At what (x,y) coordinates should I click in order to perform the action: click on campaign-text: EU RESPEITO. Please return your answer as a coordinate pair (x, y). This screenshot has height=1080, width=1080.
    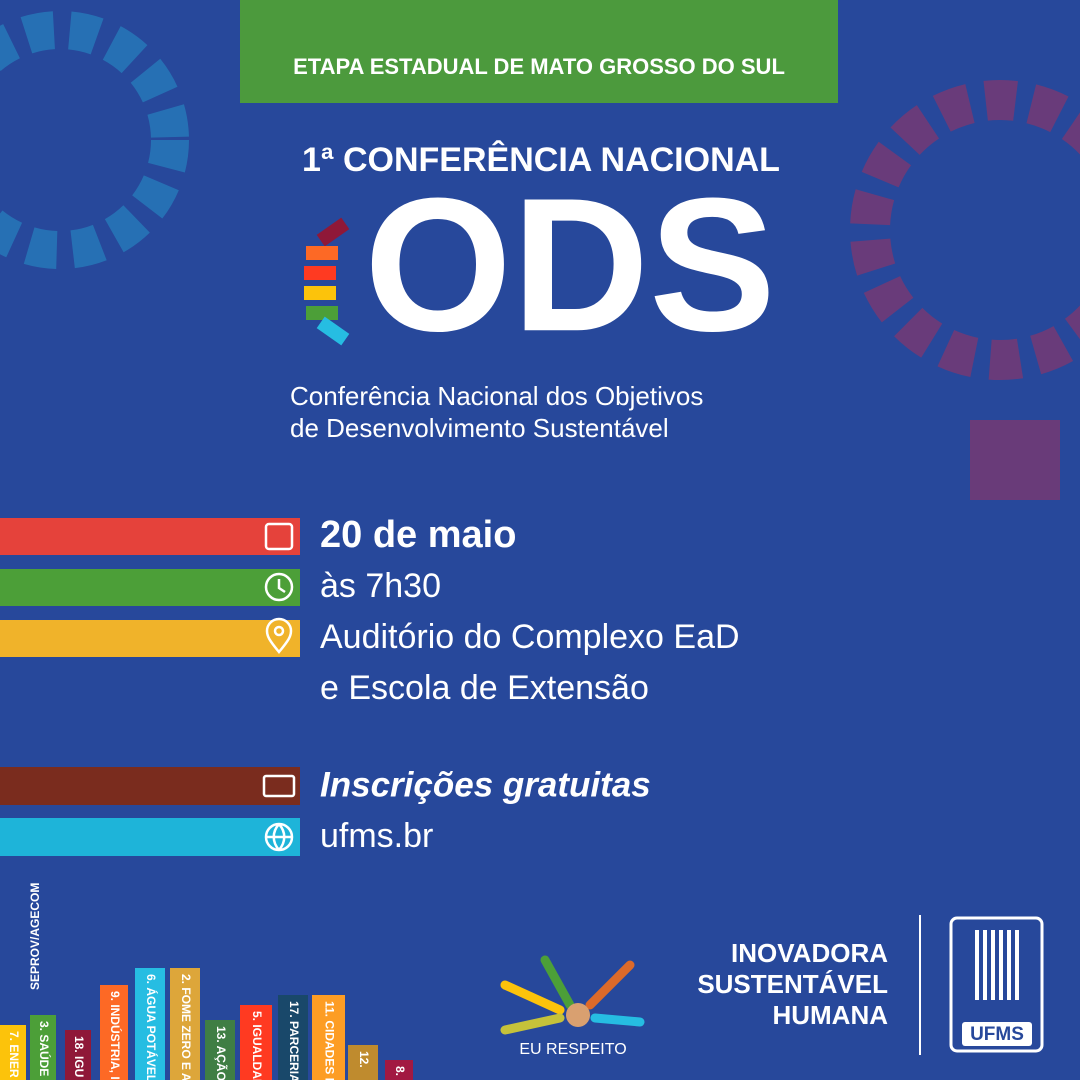
    Looking at the image, I should click on (572, 1049).